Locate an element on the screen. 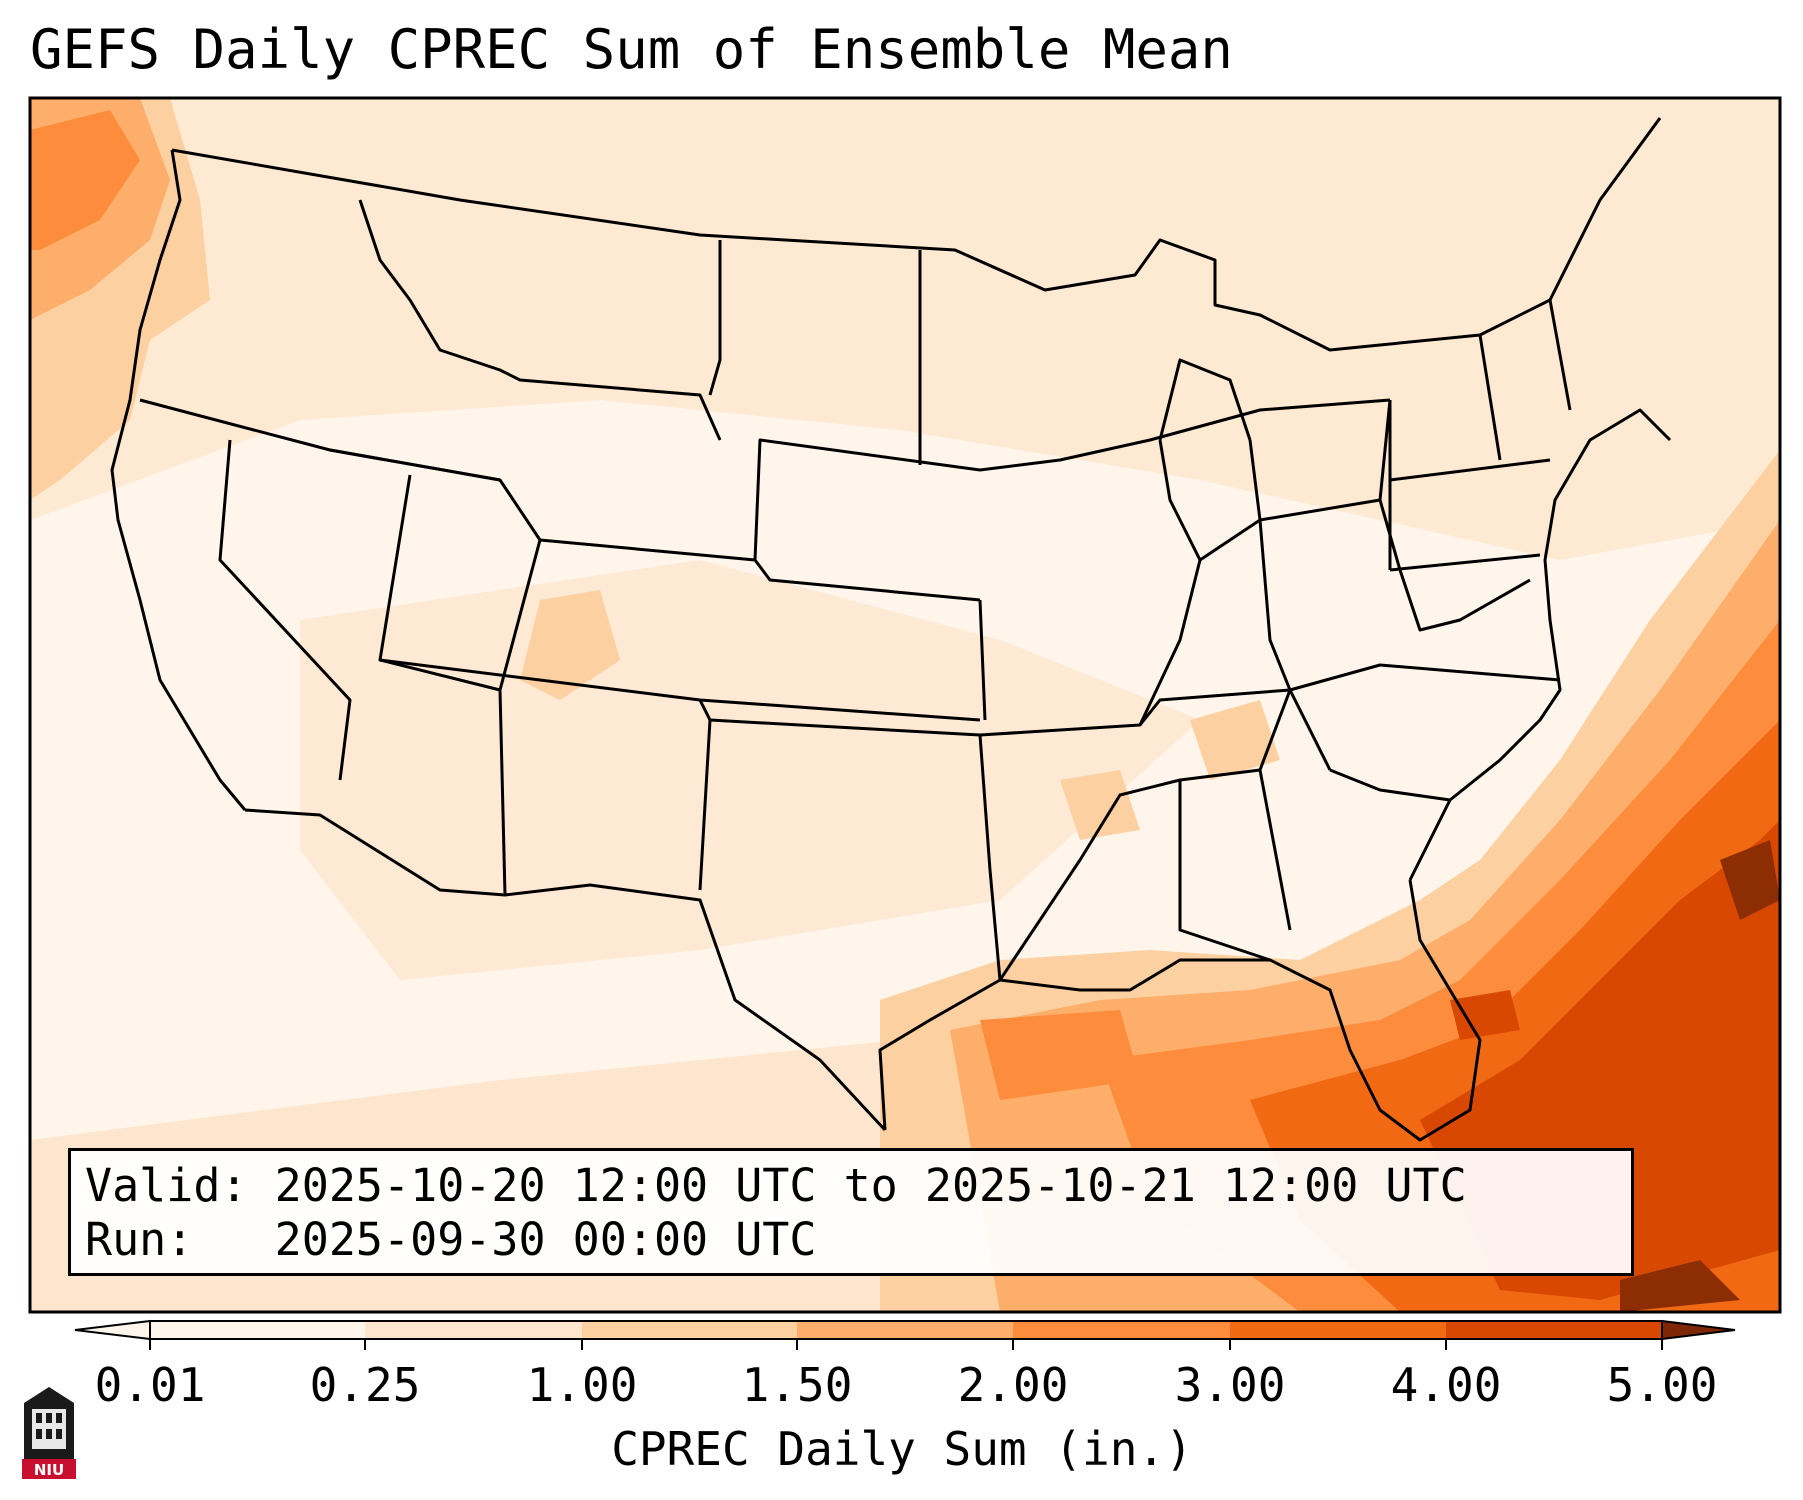 Image resolution: width=1803 pixels, height=1500 pixels. colorbar-tick-label: 1.50 is located at coordinates (797, 1385).